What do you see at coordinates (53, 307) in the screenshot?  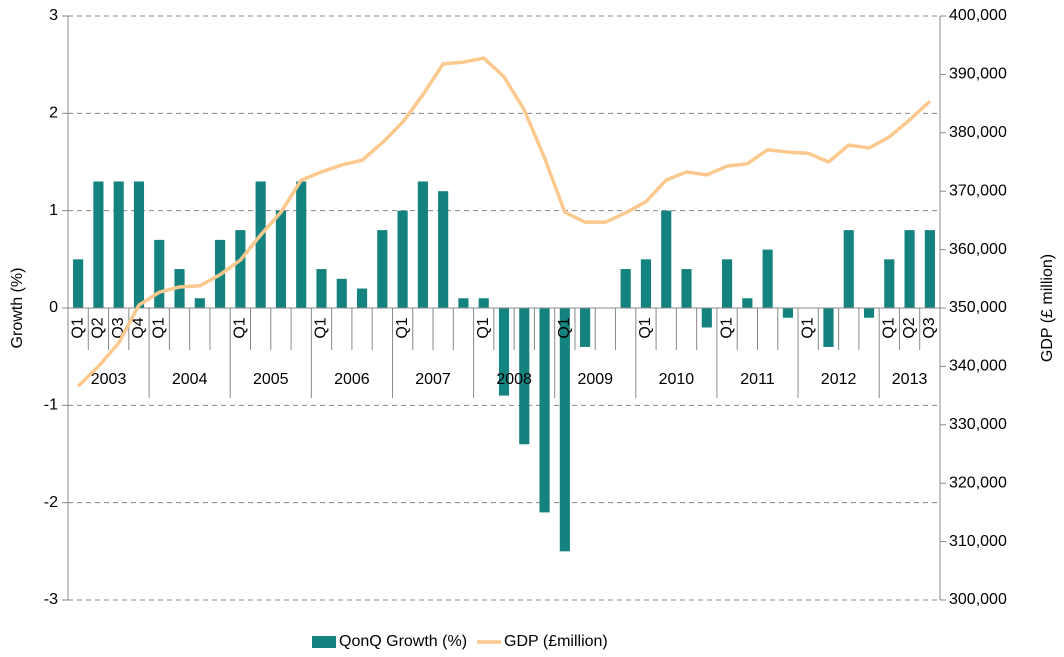 I see `y-tick-label: 0` at bounding box center [53, 307].